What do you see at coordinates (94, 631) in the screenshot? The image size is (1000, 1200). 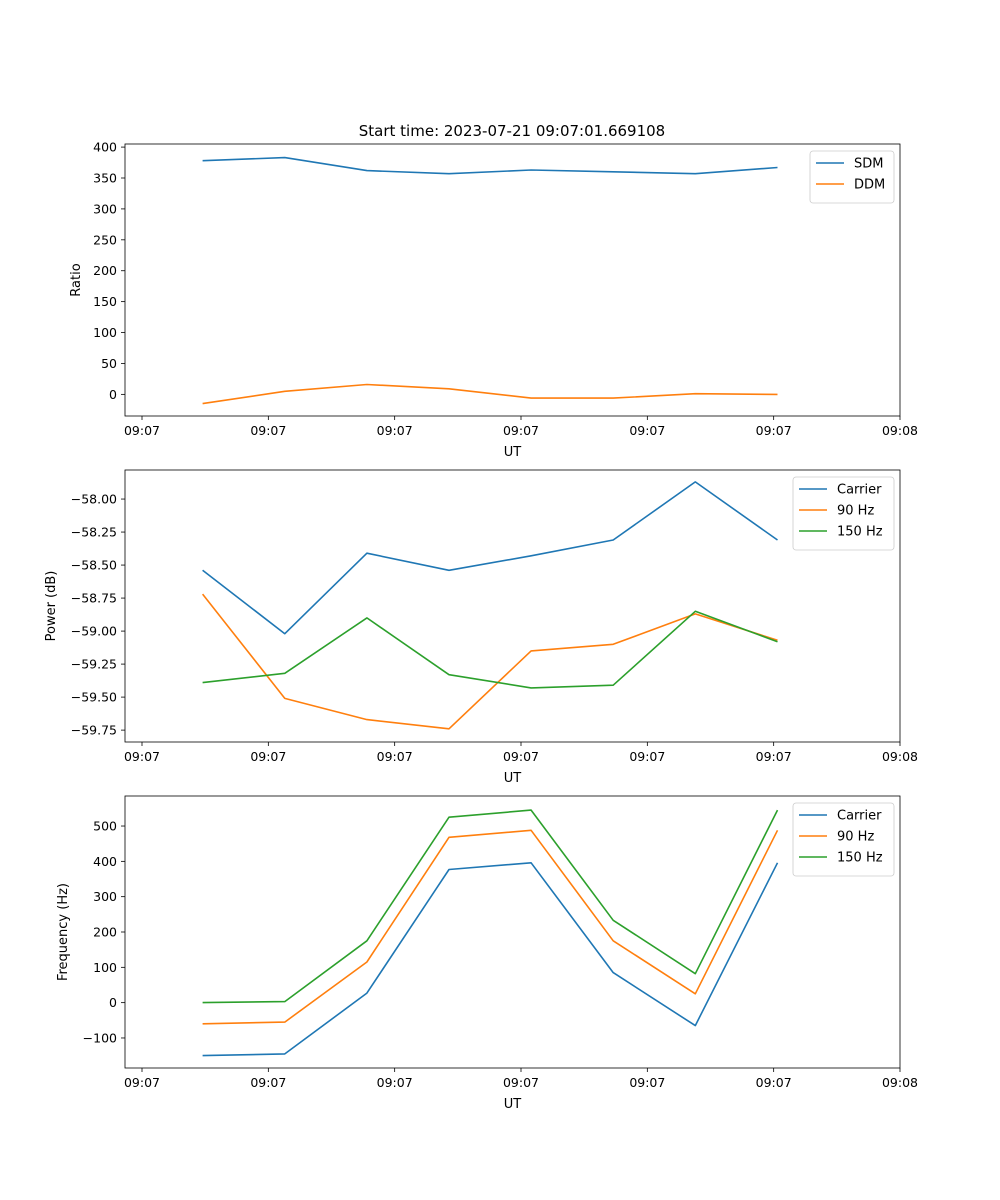 I see `y-tick-label: −59.00` at bounding box center [94, 631].